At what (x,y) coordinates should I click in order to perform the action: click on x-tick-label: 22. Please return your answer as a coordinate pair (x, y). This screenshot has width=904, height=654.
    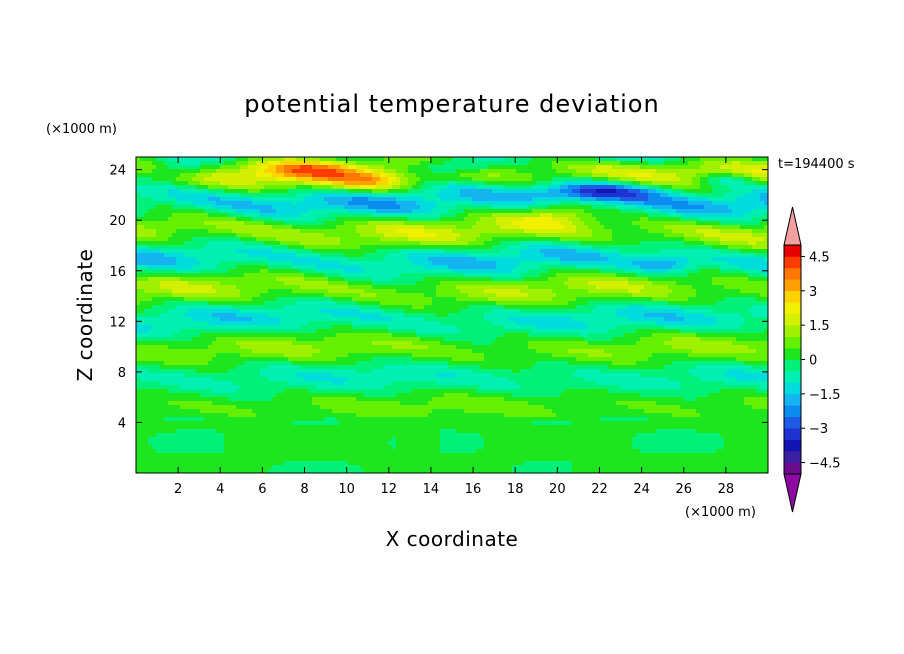
    Looking at the image, I should click on (599, 489).